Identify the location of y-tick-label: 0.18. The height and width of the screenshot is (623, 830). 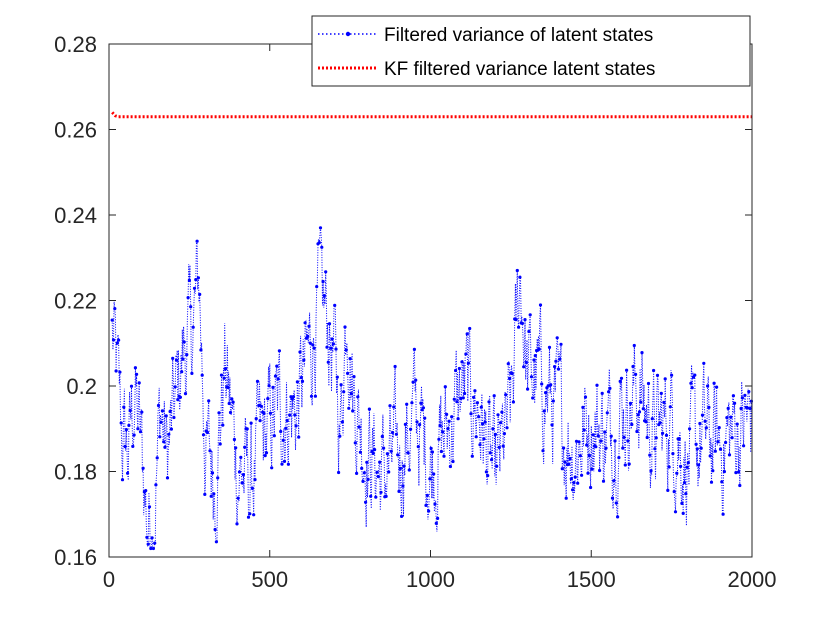
(75, 472).